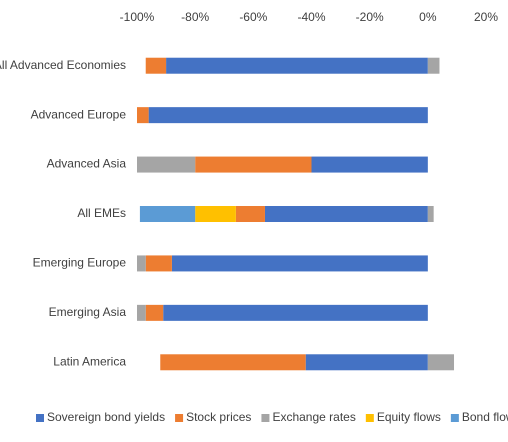 Image resolution: width=508 pixels, height=442 pixels. I want to click on legend-label: Sovereign bond yields, so click(106, 417).